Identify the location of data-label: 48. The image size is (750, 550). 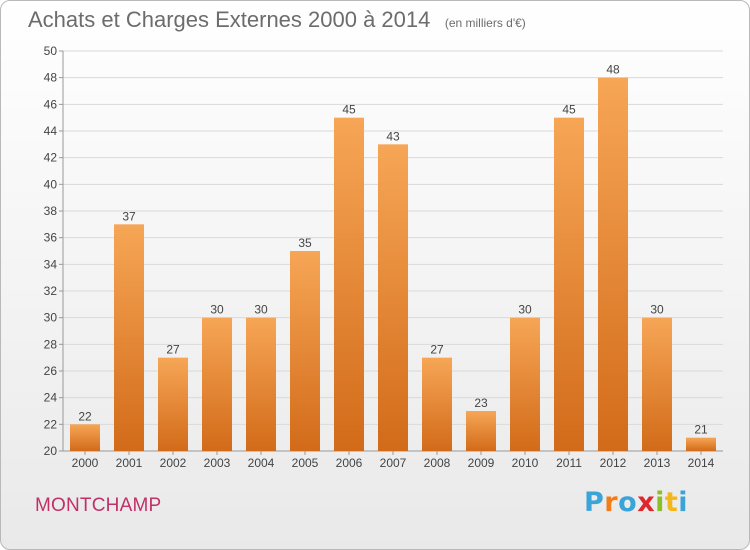
(613, 70).